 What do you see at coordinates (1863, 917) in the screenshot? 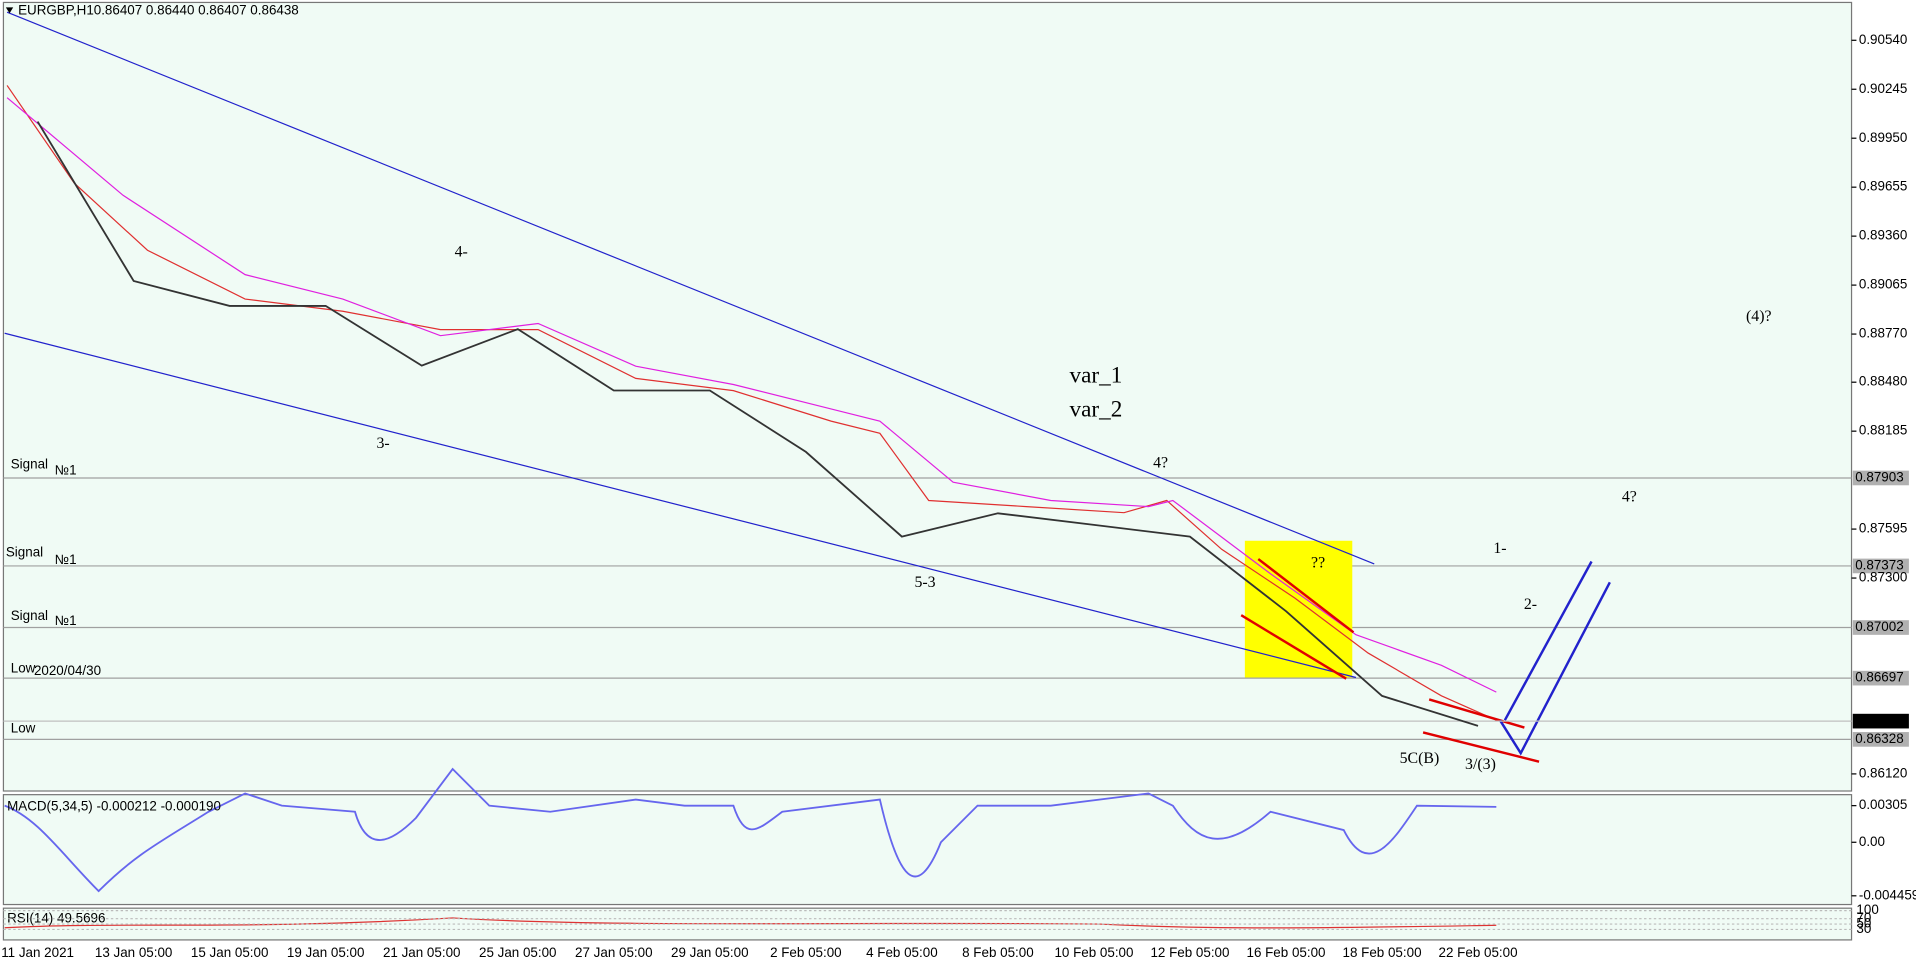
I see `rsi-tick-label: 70` at bounding box center [1863, 917].